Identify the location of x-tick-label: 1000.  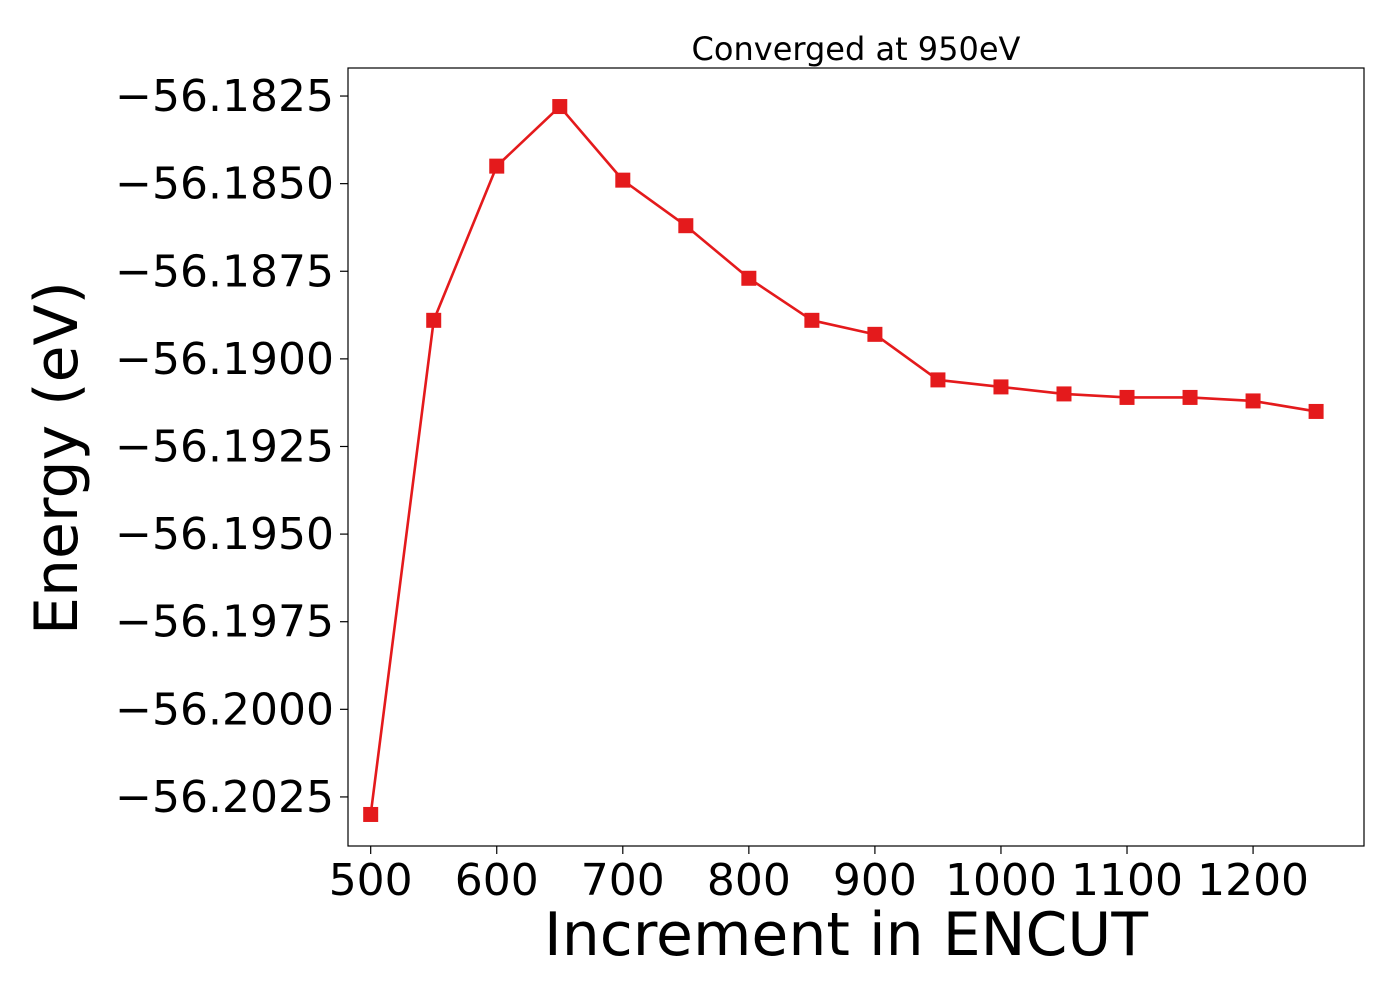
(1001, 880).